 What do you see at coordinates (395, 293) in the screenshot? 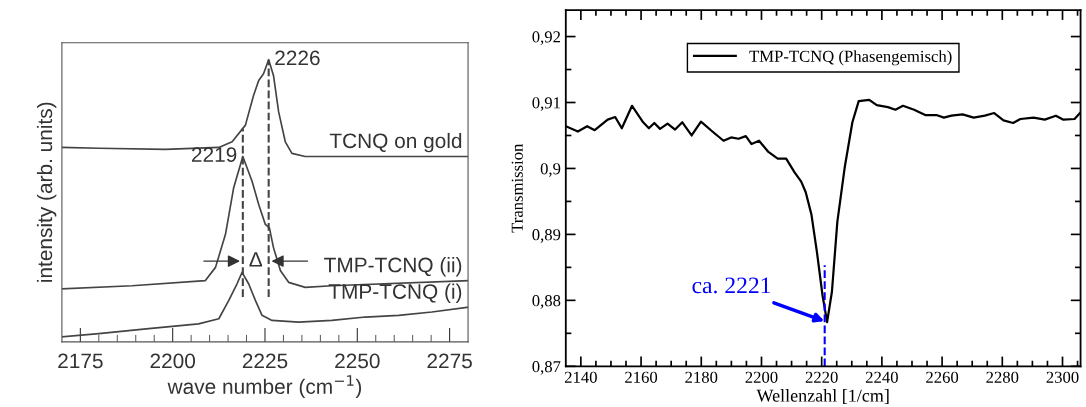
I see `series-label: TMP-TCNQ (i)` at bounding box center [395, 293].